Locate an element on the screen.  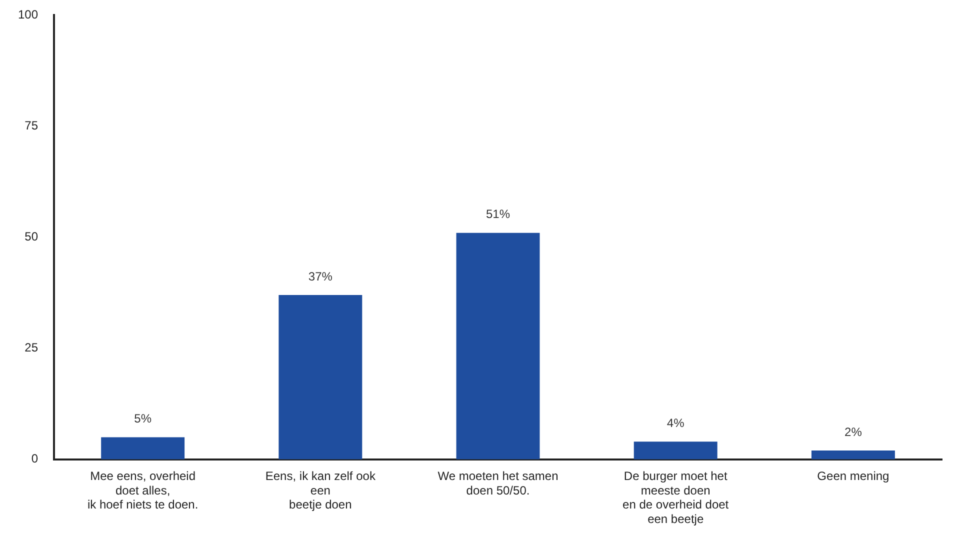
x-tick-label: De burger moet het meeste doen en de overheid doet een beetje is located at coordinates (676, 497).